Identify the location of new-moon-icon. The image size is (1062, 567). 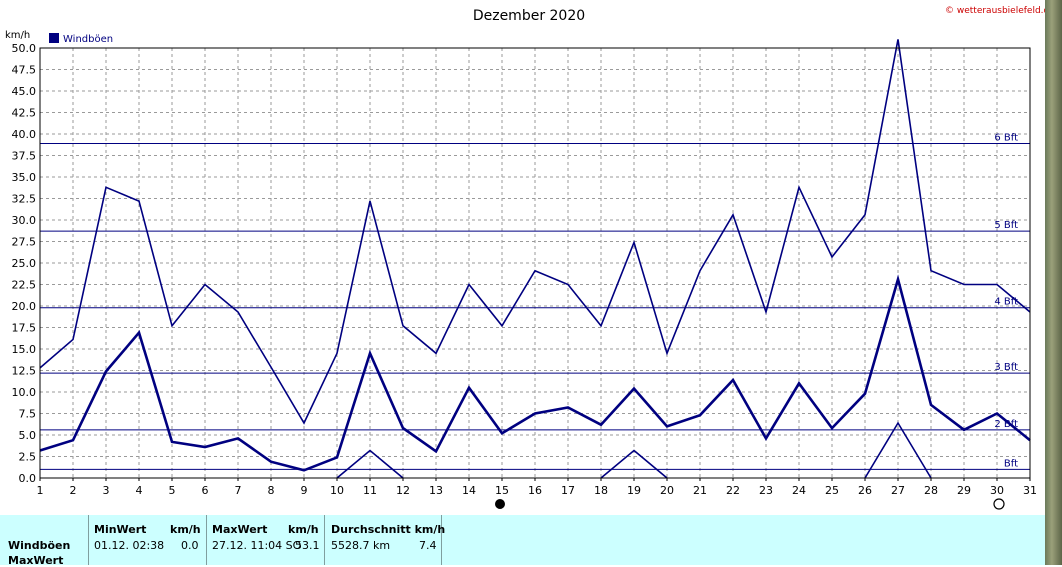
(500, 504).